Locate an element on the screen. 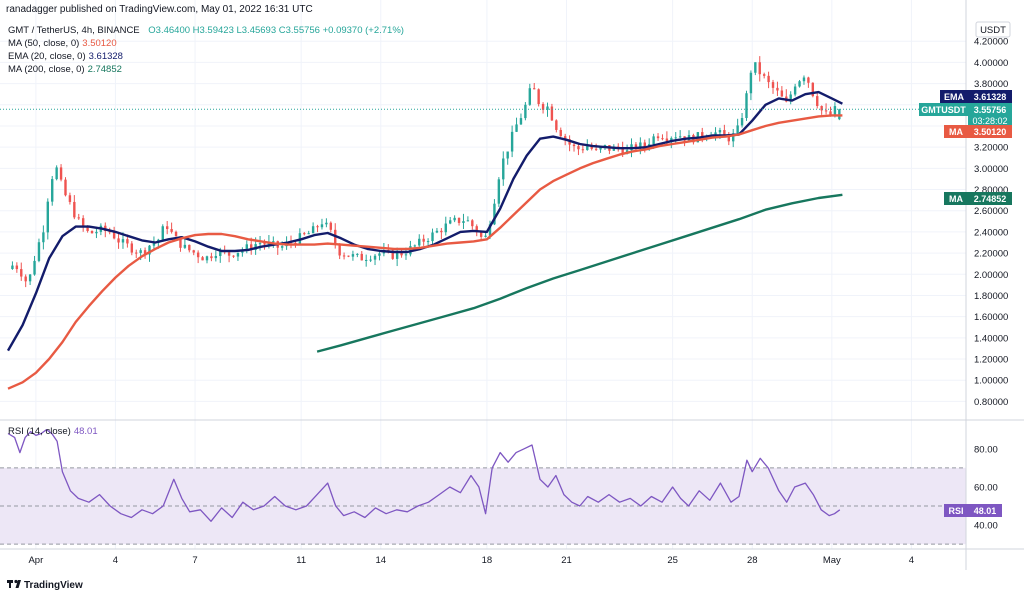  rsi-tag-value: 48.01 is located at coordinates (985, 511).